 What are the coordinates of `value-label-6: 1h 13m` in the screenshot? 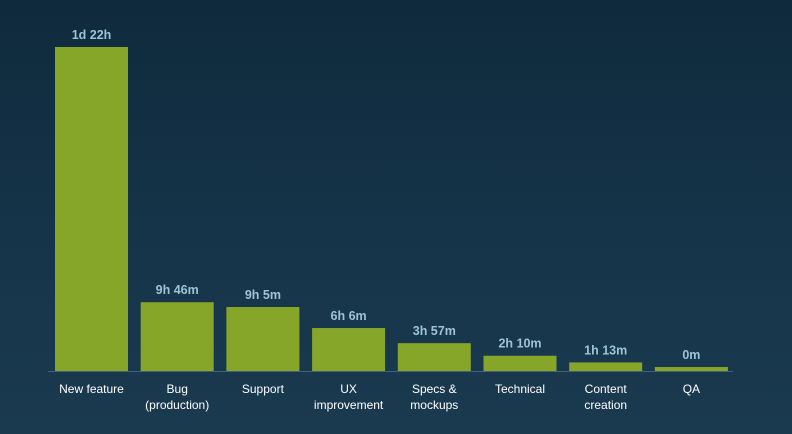 It's located at (605, 350).